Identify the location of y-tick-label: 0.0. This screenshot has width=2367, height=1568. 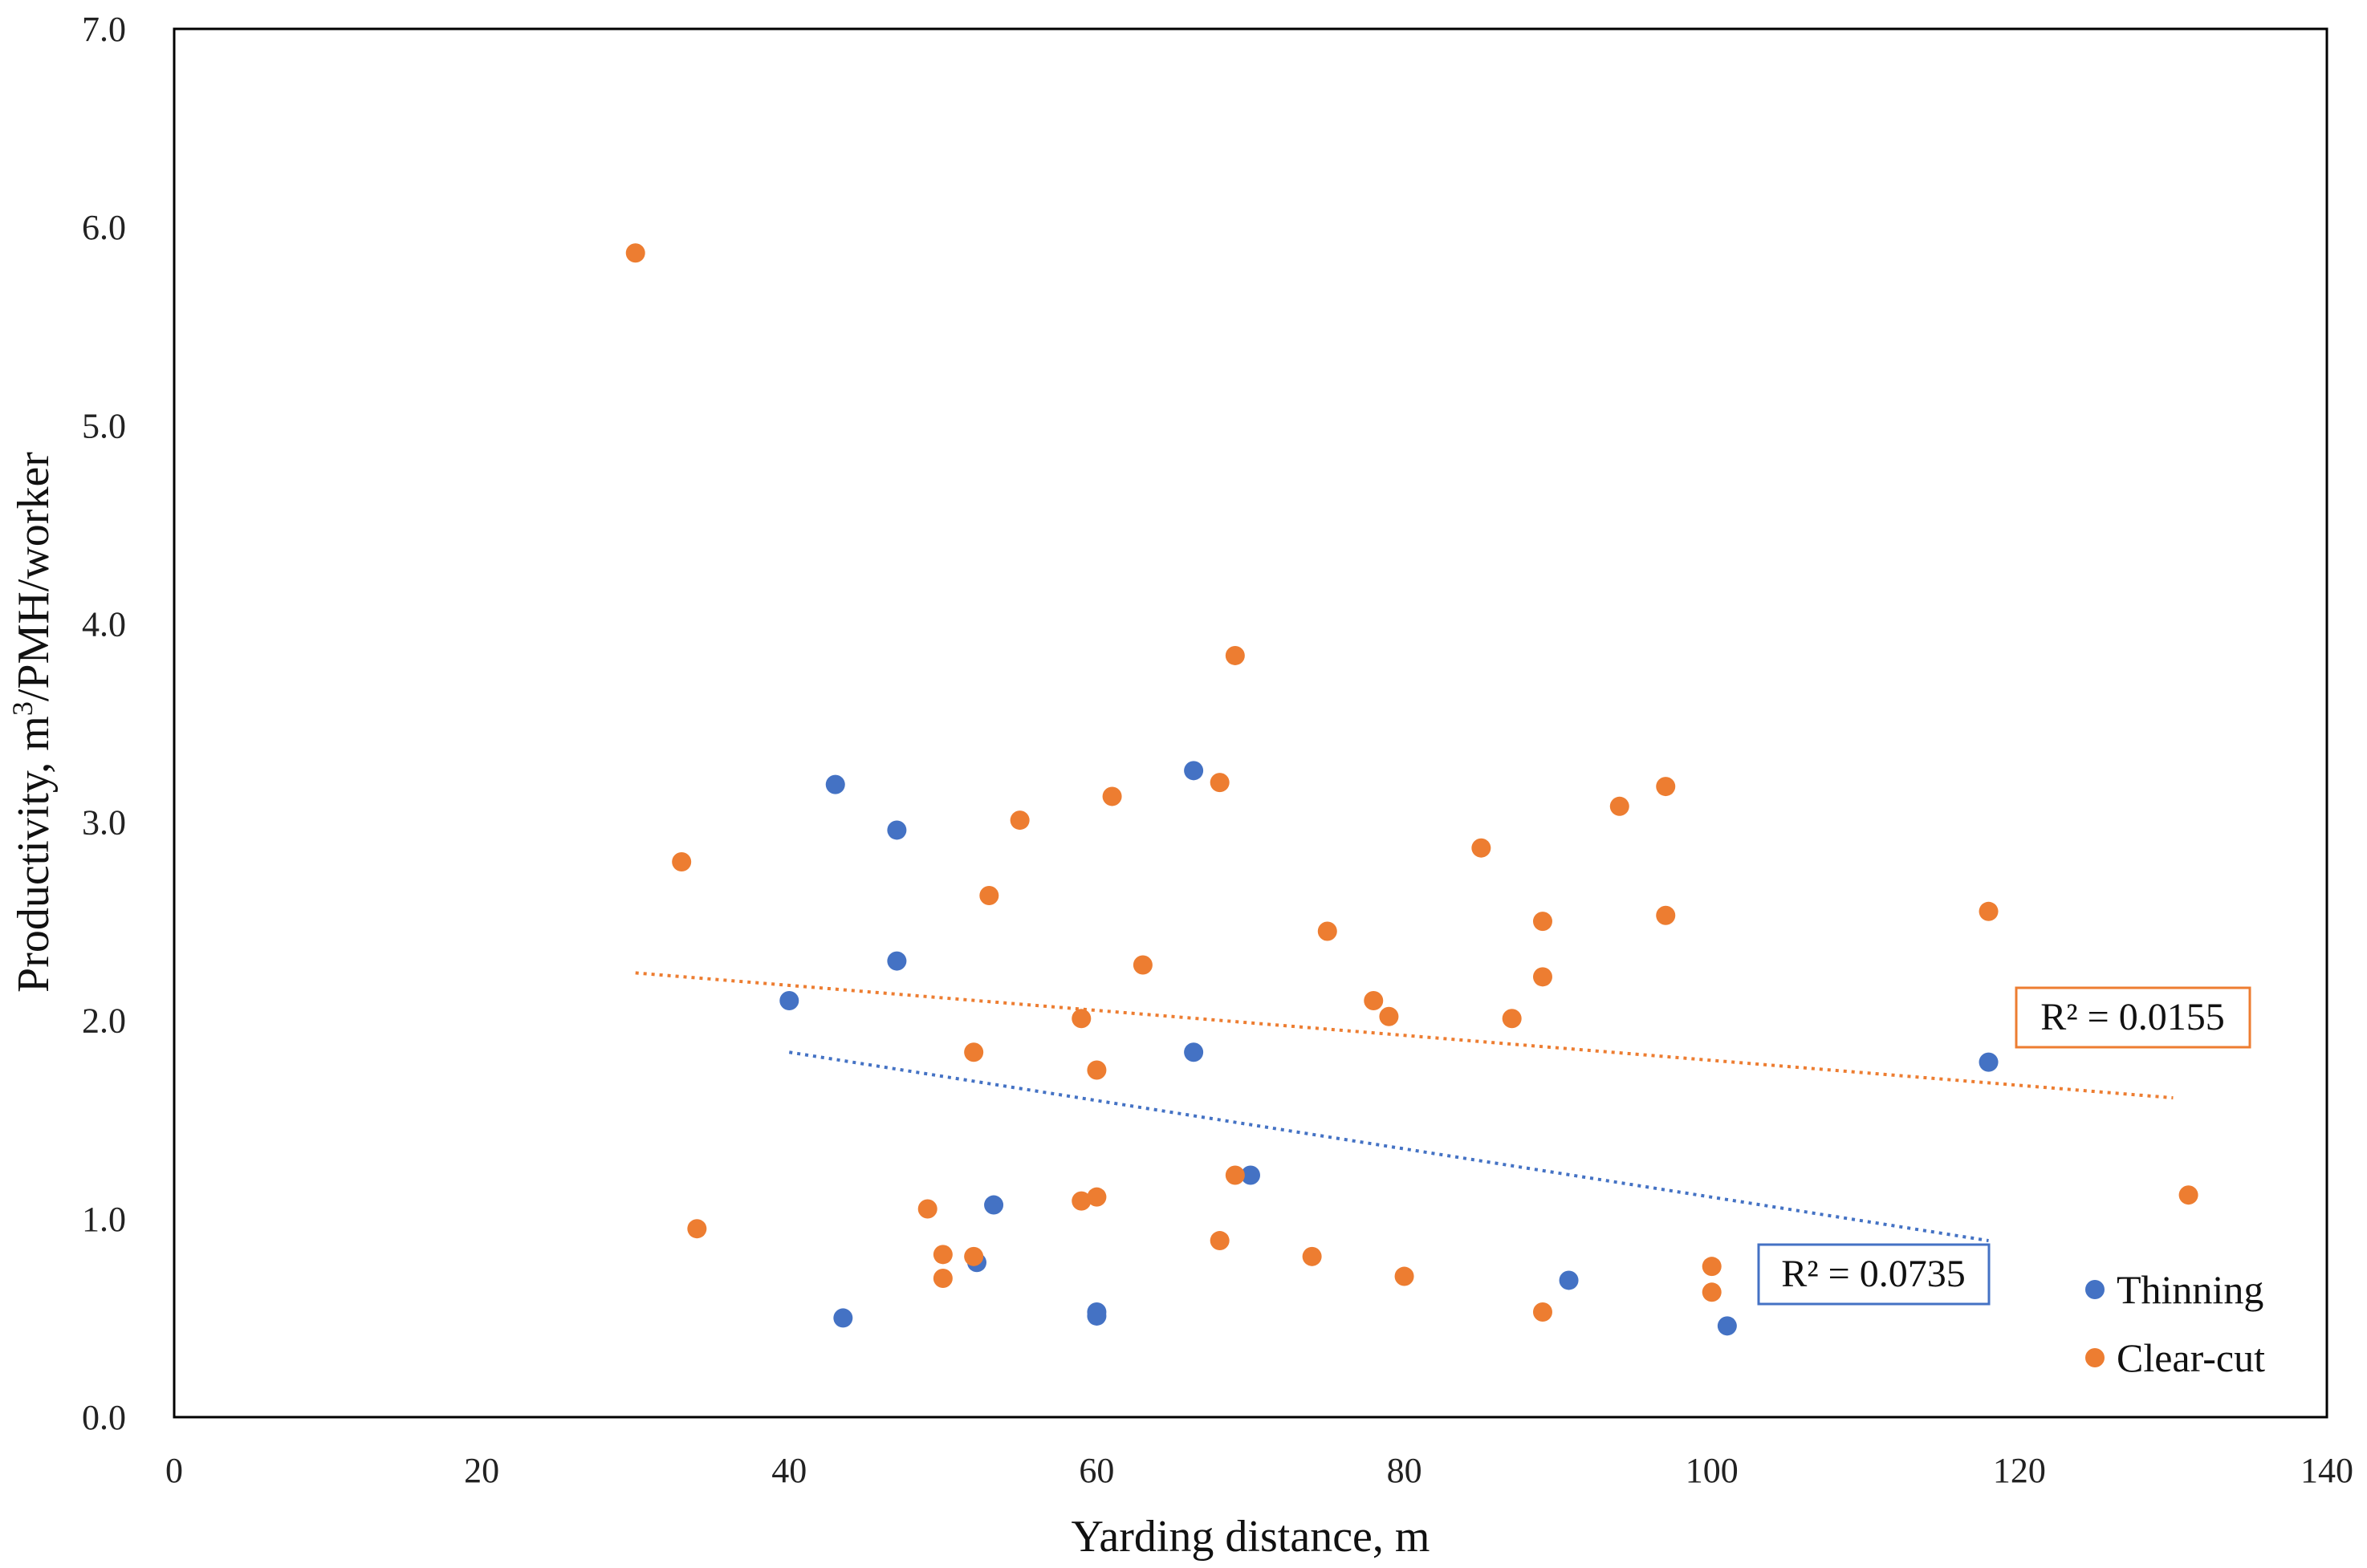
(104, 1417).